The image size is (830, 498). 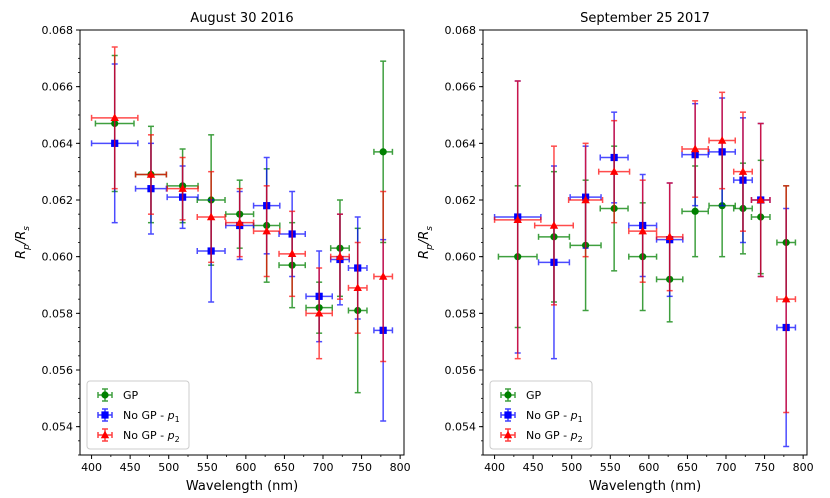 What do you see at coordinates (58, 313) in the screenshot?
I see `y-tick-label: 0.058` at bounding box center [58, 313].